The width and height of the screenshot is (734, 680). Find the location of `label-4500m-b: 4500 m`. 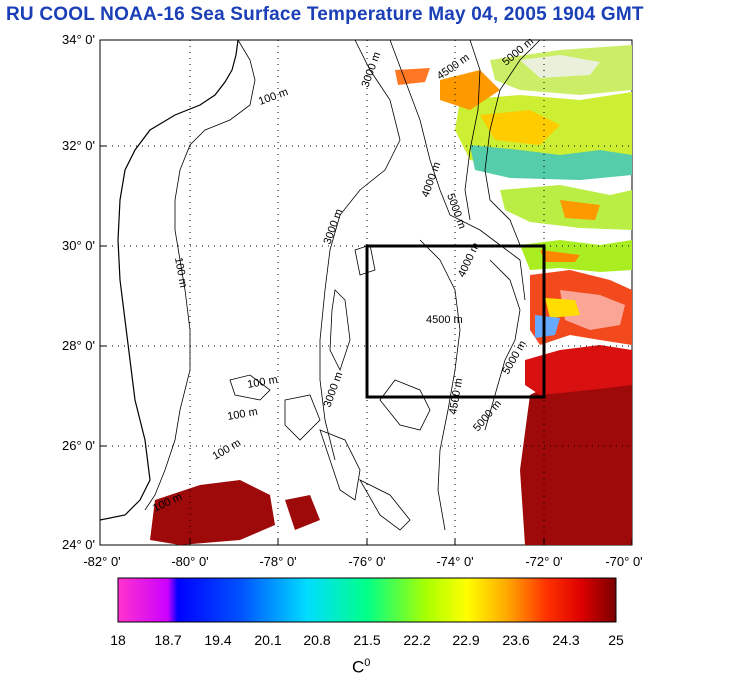

label-4500m-b: 4500 m is located at coordinates (444, 320).